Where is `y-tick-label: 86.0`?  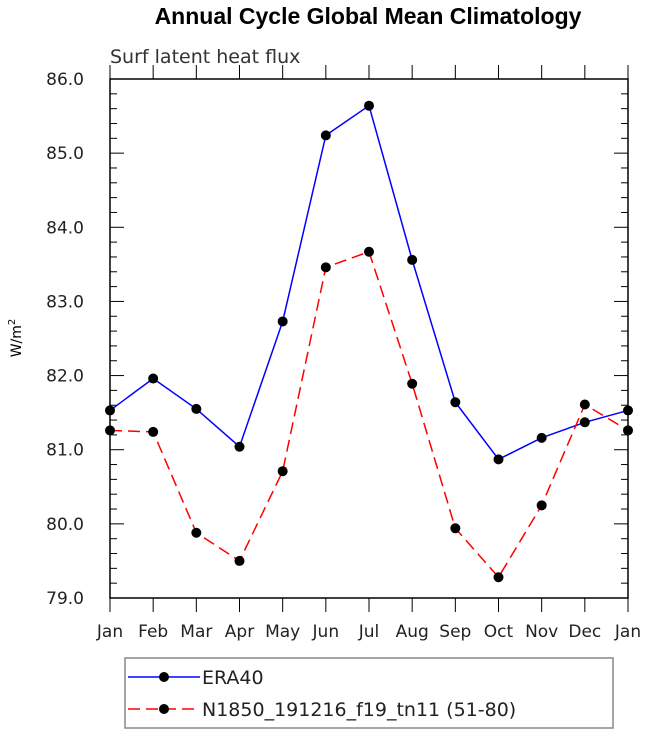
y-tick-label: 86.0 is located at coordinates (65, 80).